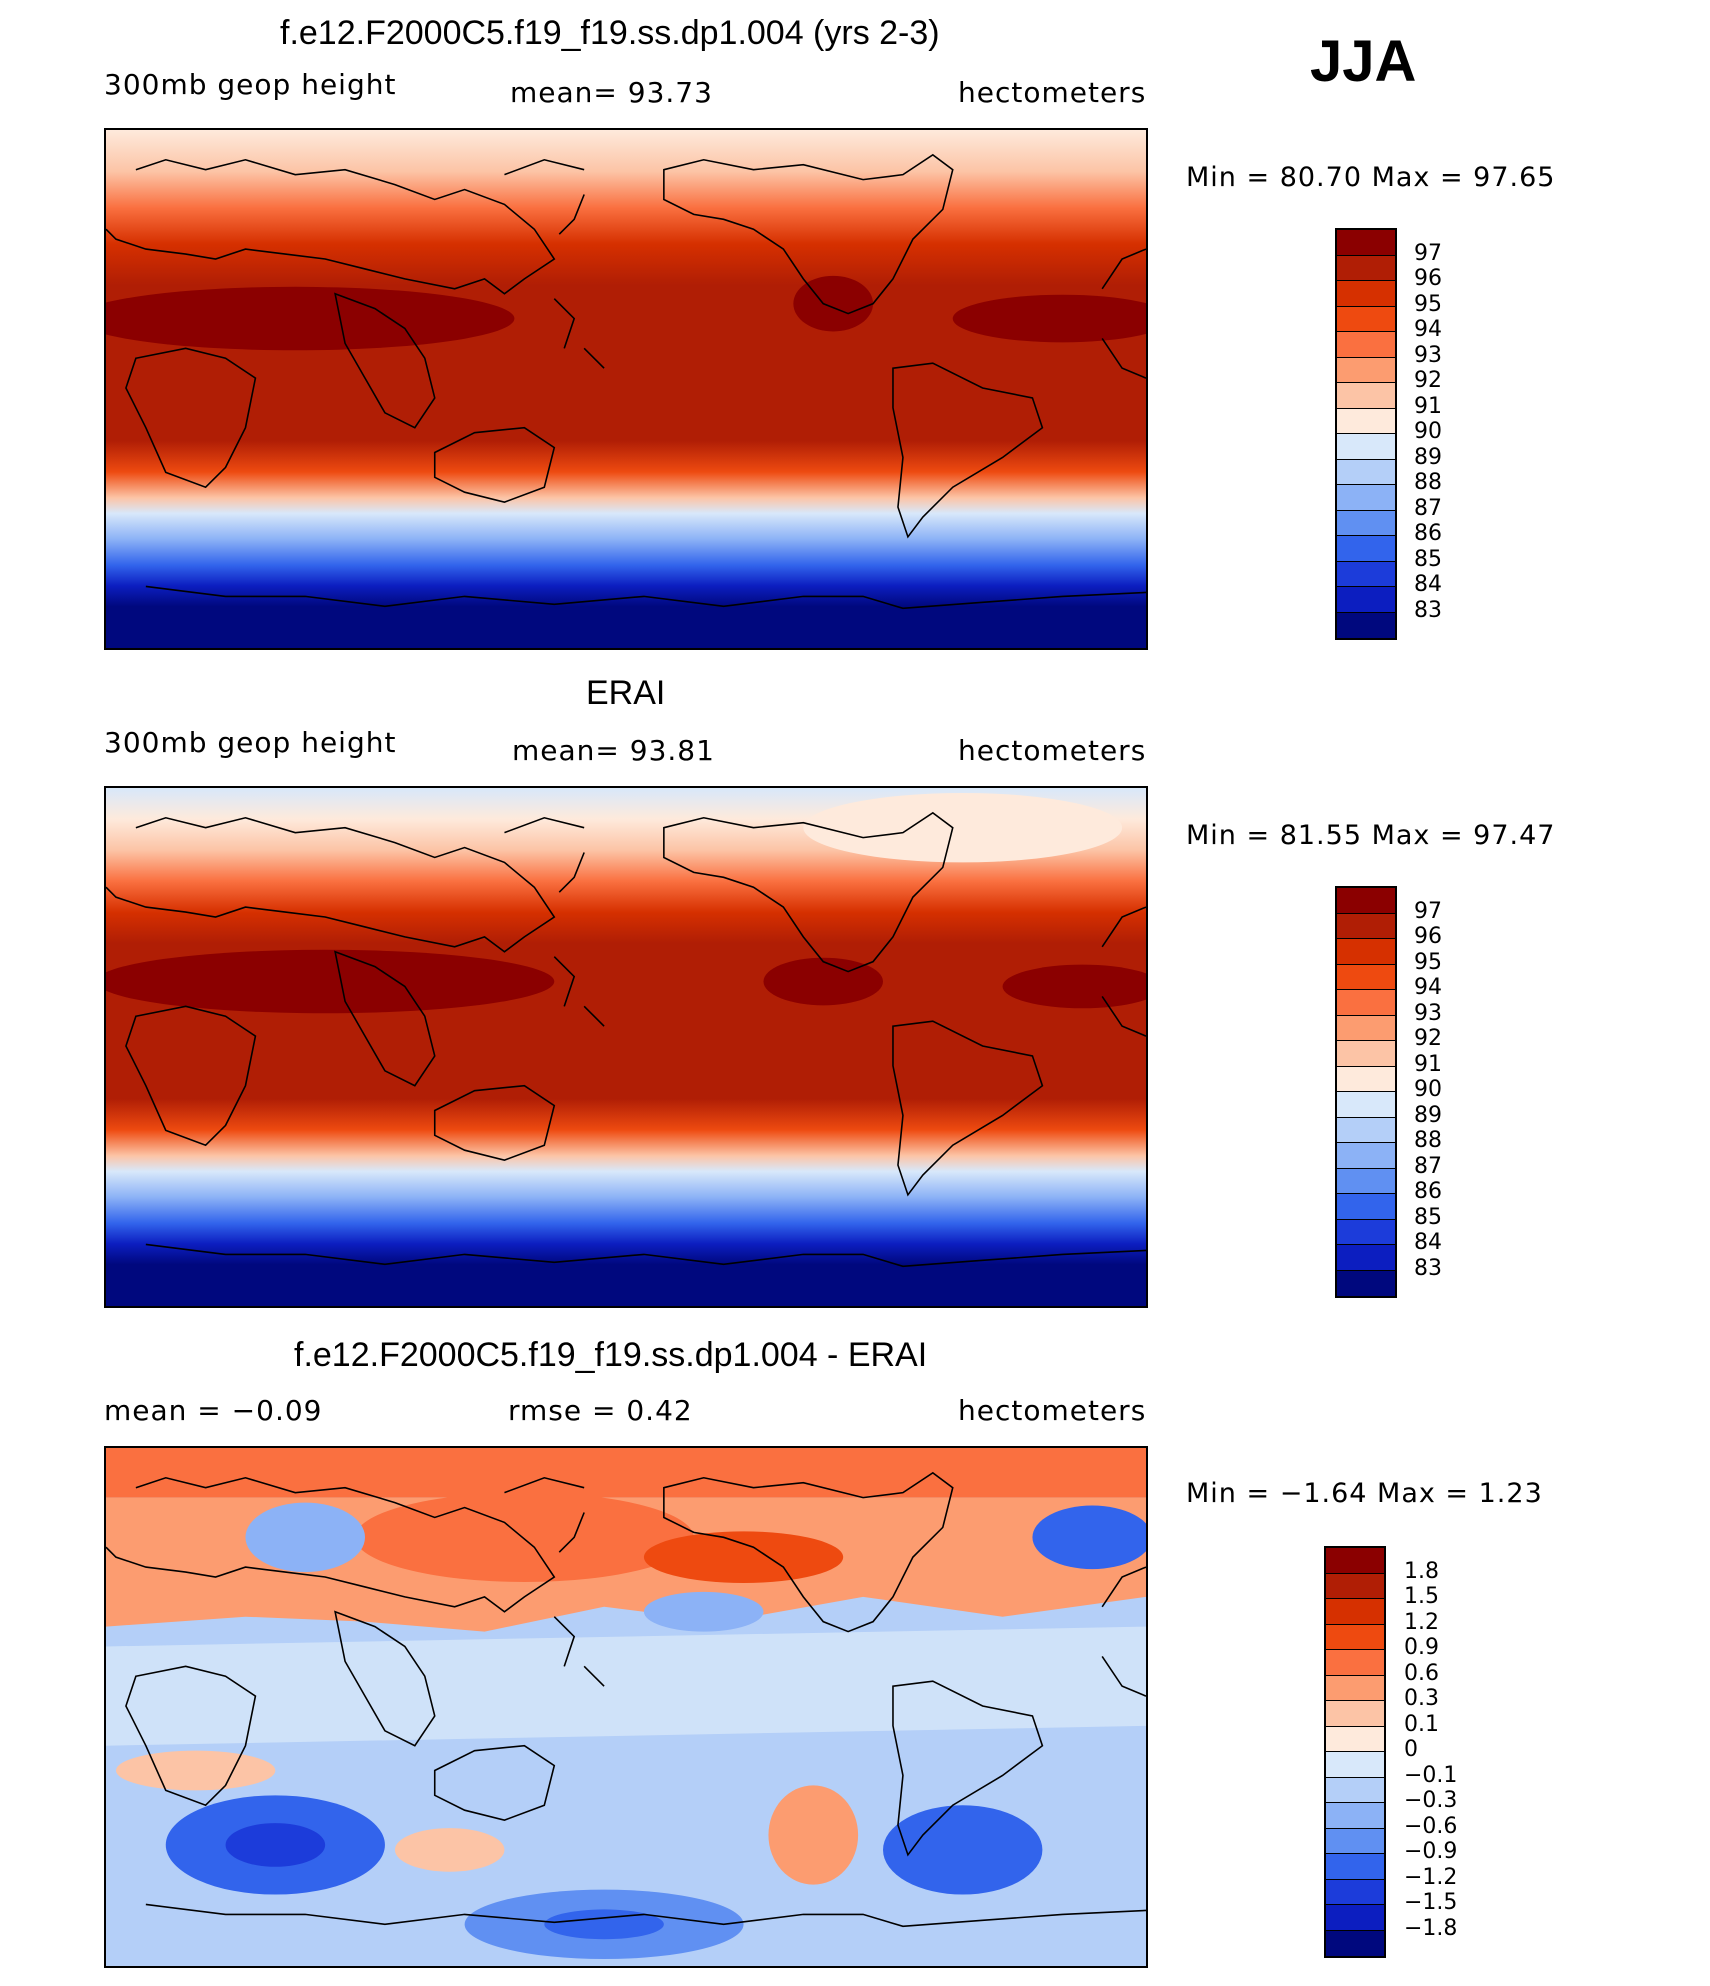 Image resolution: width=1710 pixels, height=1986 pixels. Describe the element at coordinates (1366, 434) in the screenshot. I see `panel-1-colorbar` at that location.